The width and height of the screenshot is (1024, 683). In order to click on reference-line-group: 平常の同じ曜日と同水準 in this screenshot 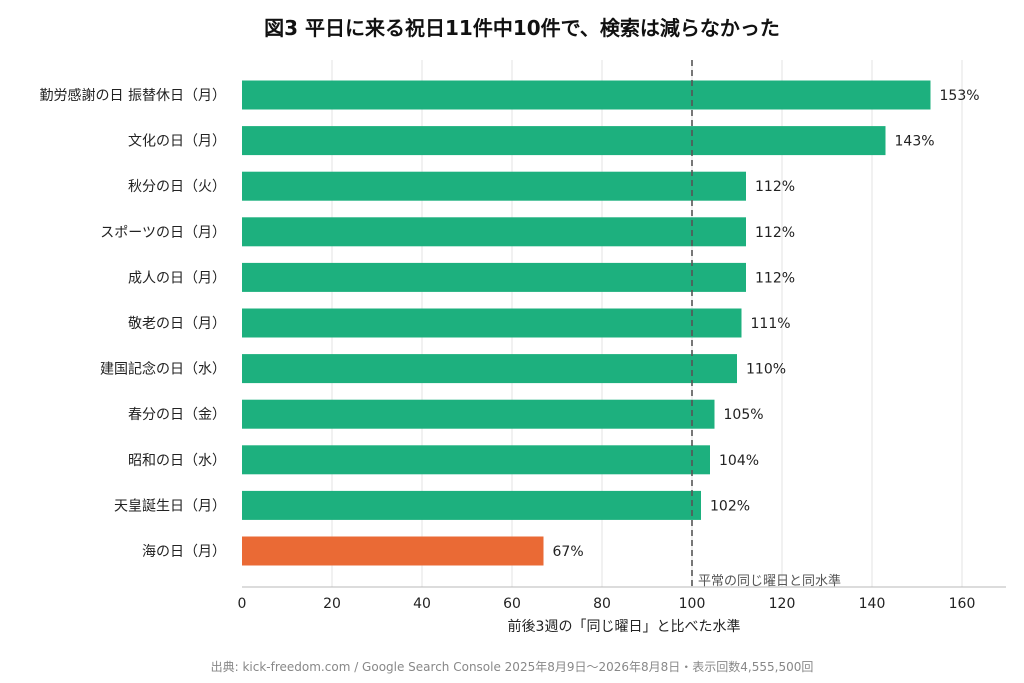, I will do `click(766, 324)`.